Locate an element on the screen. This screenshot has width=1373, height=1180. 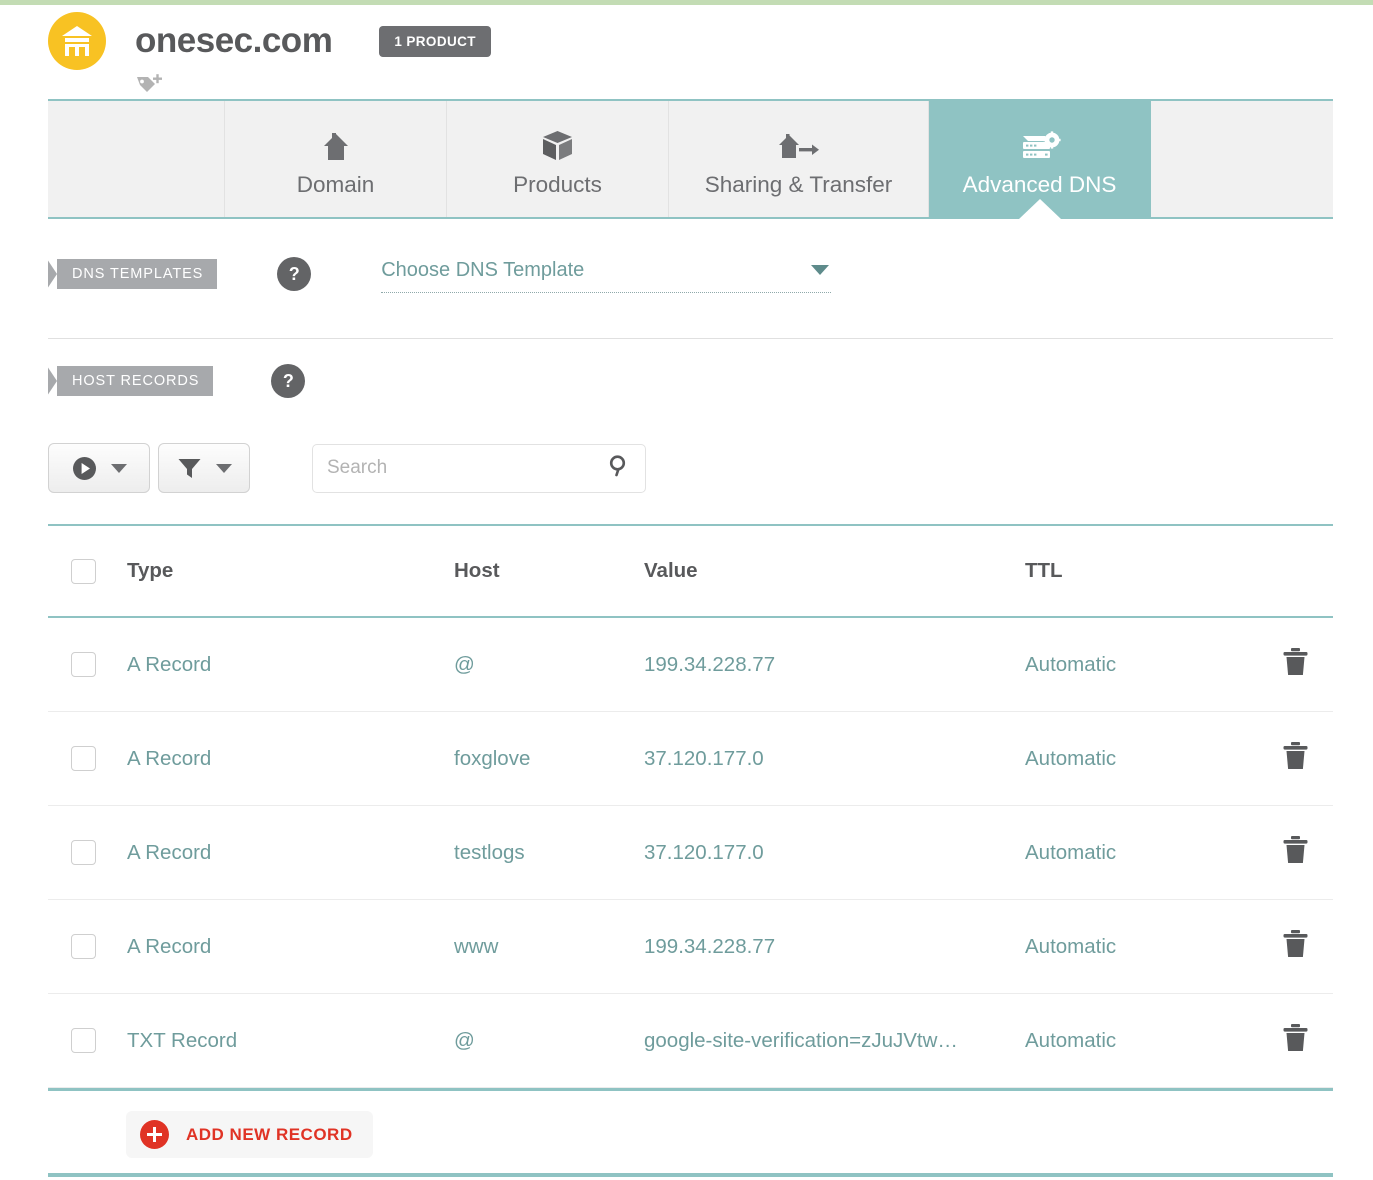
column-header-type: Type is located at coordinates (150, 570).